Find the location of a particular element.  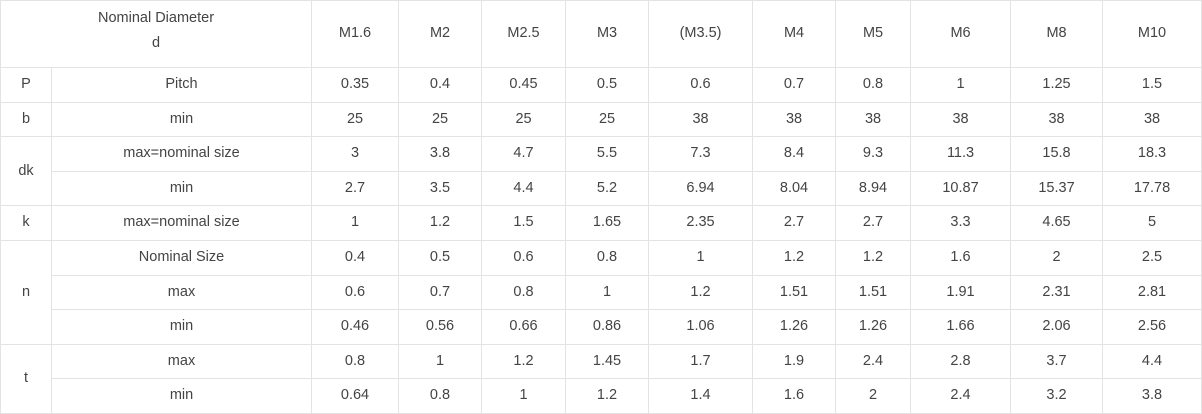

value-cell: 2.4 is located at coordinates (961, 396).